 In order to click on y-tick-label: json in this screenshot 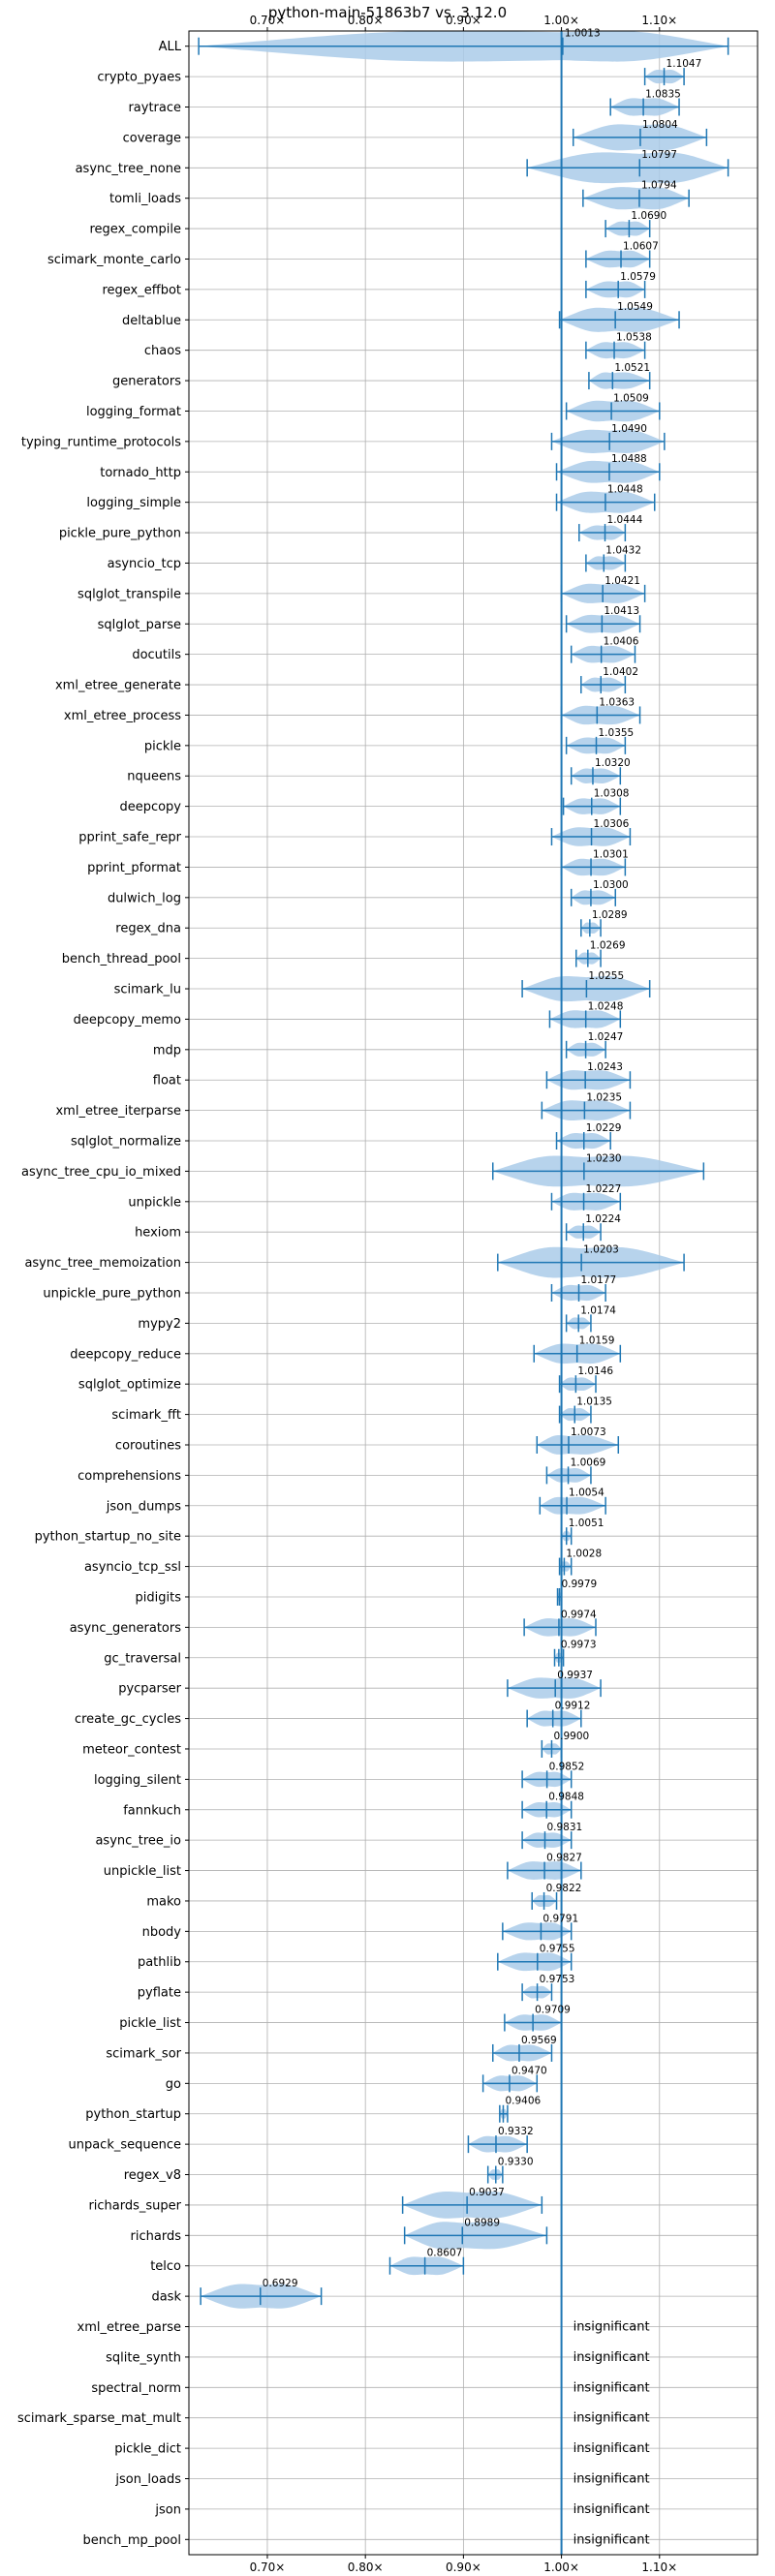, I will do `click(167, 2509)`.